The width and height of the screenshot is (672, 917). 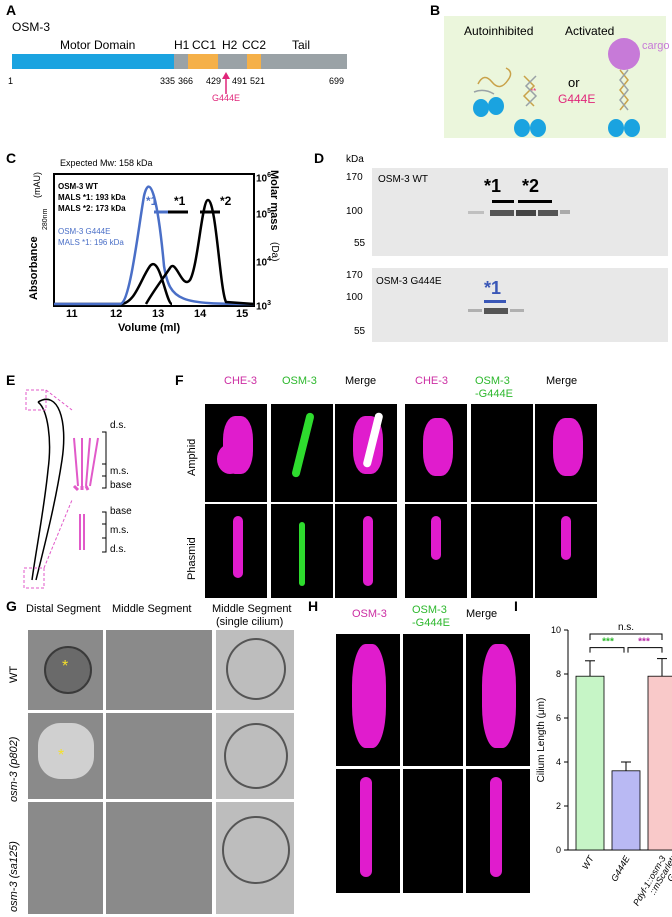 What do you see at coordinates (192, 558) in the screenshot?
I see `f-row-phasmid: Phasmid` at bounding box center [192, 558].